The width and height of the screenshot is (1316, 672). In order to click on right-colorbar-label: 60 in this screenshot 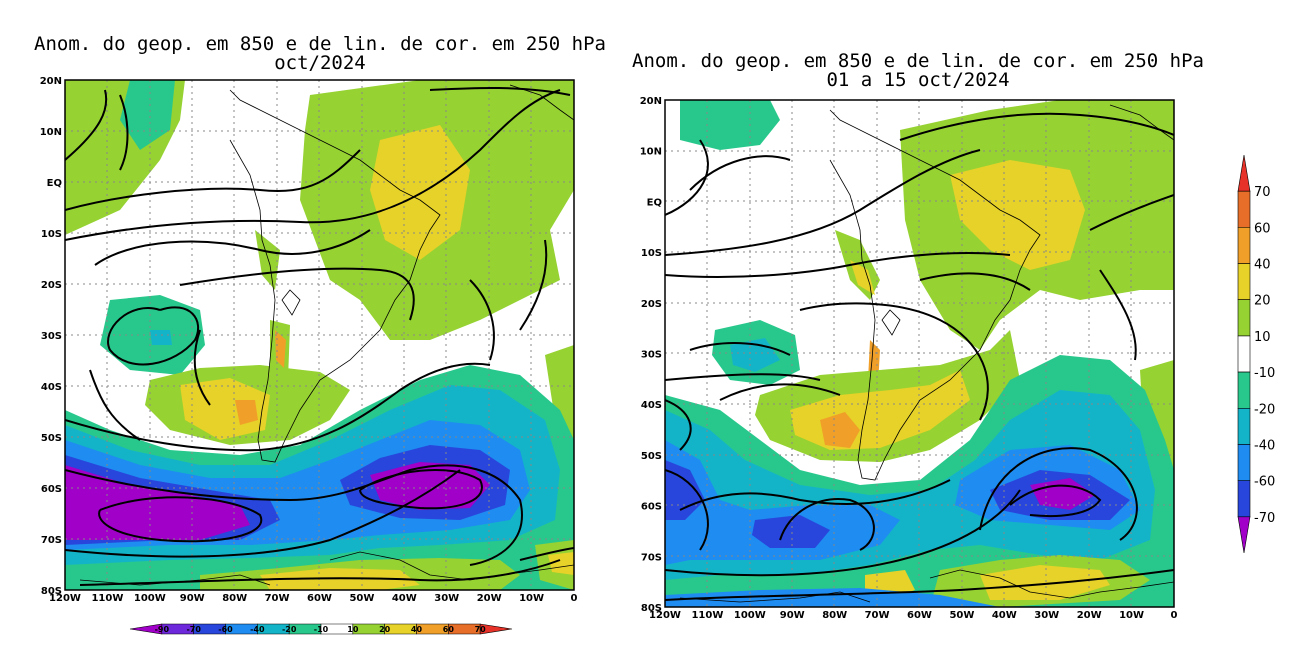, I will do `click(1262, 228)`.